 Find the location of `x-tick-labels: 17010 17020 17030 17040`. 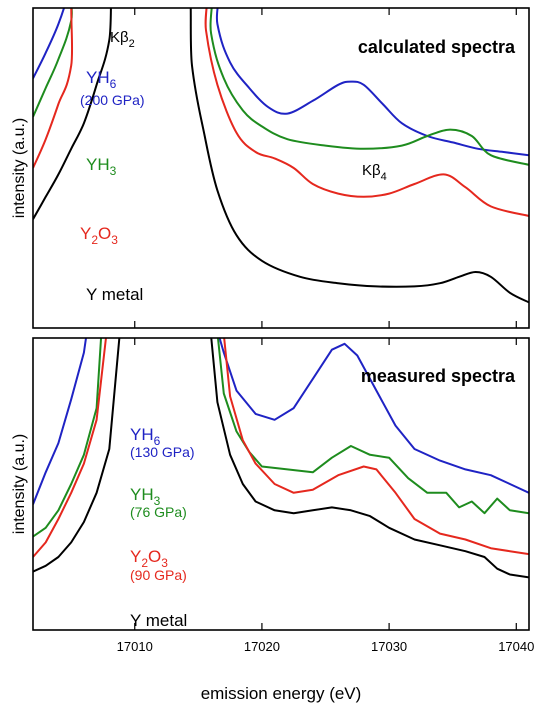

x-tick-labels: 17010 17020 17030 17040 is located at coordinates (326, 646).